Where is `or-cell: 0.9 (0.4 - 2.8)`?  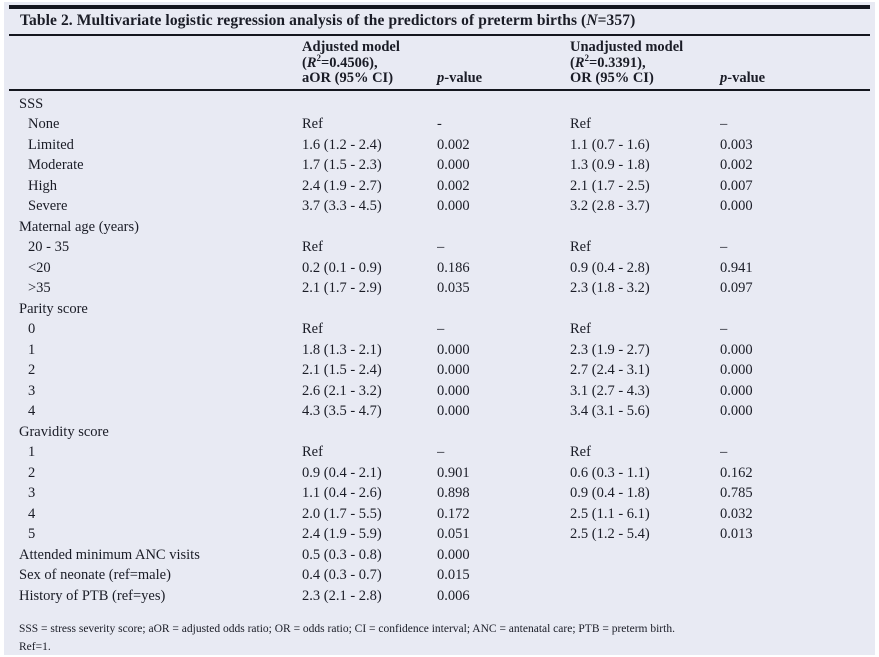 or-cell: 0.9 (0.4 - 2.8) is located at coordinates (610, 267).